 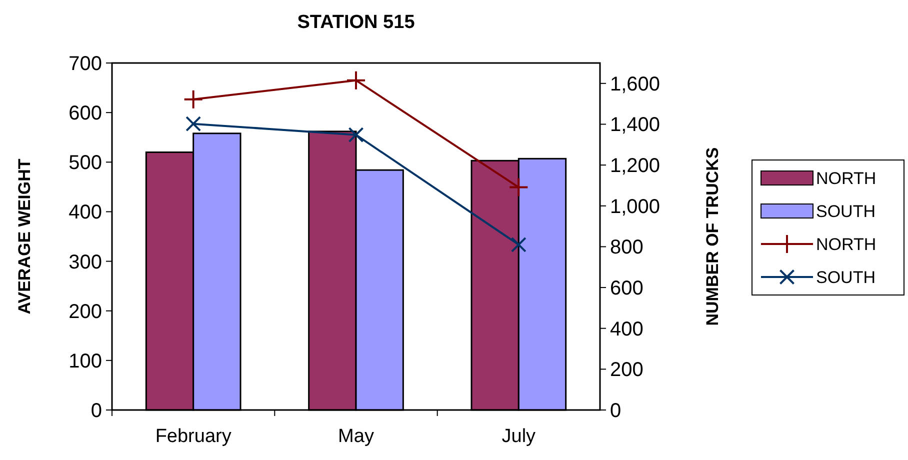 I want to click on y-tick-label: 700, so click(x=85, y=64).